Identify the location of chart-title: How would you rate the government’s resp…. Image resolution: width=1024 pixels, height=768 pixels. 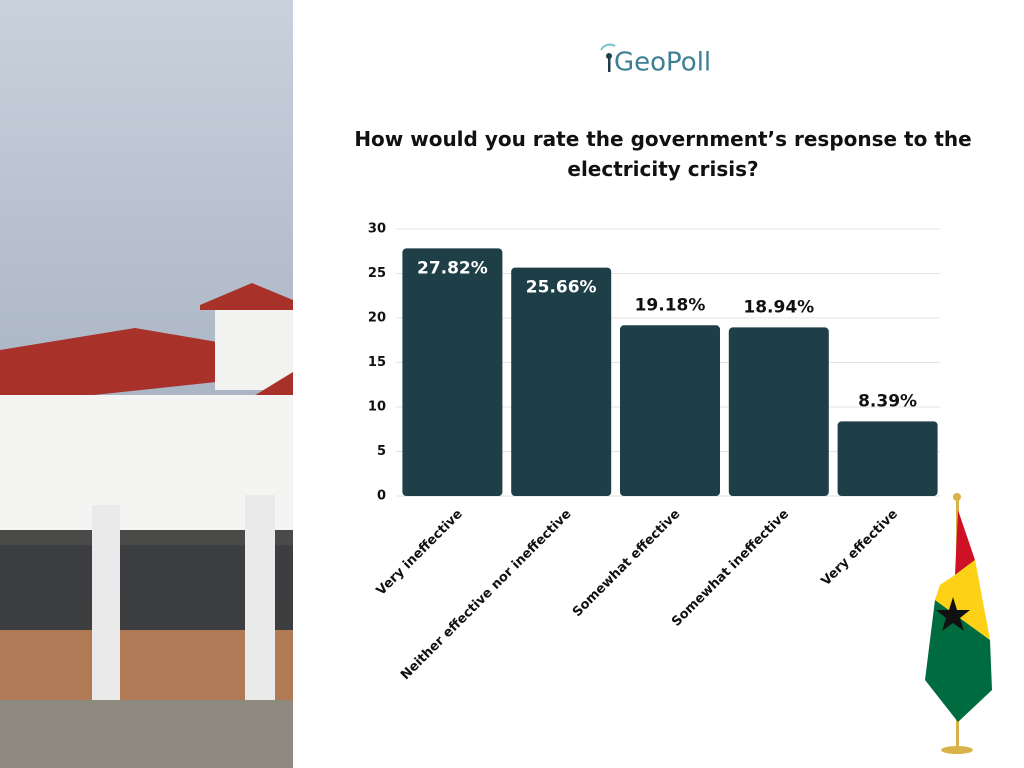
(663, 154).